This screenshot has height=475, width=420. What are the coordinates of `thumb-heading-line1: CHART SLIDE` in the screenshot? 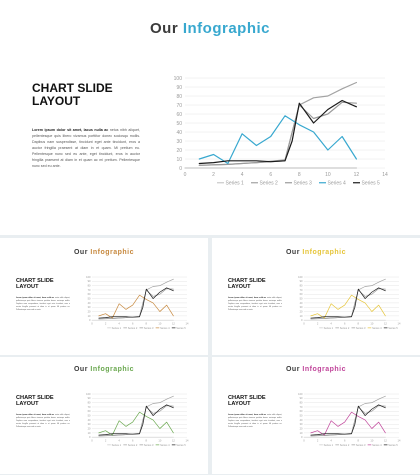 It's located at (35, 398).